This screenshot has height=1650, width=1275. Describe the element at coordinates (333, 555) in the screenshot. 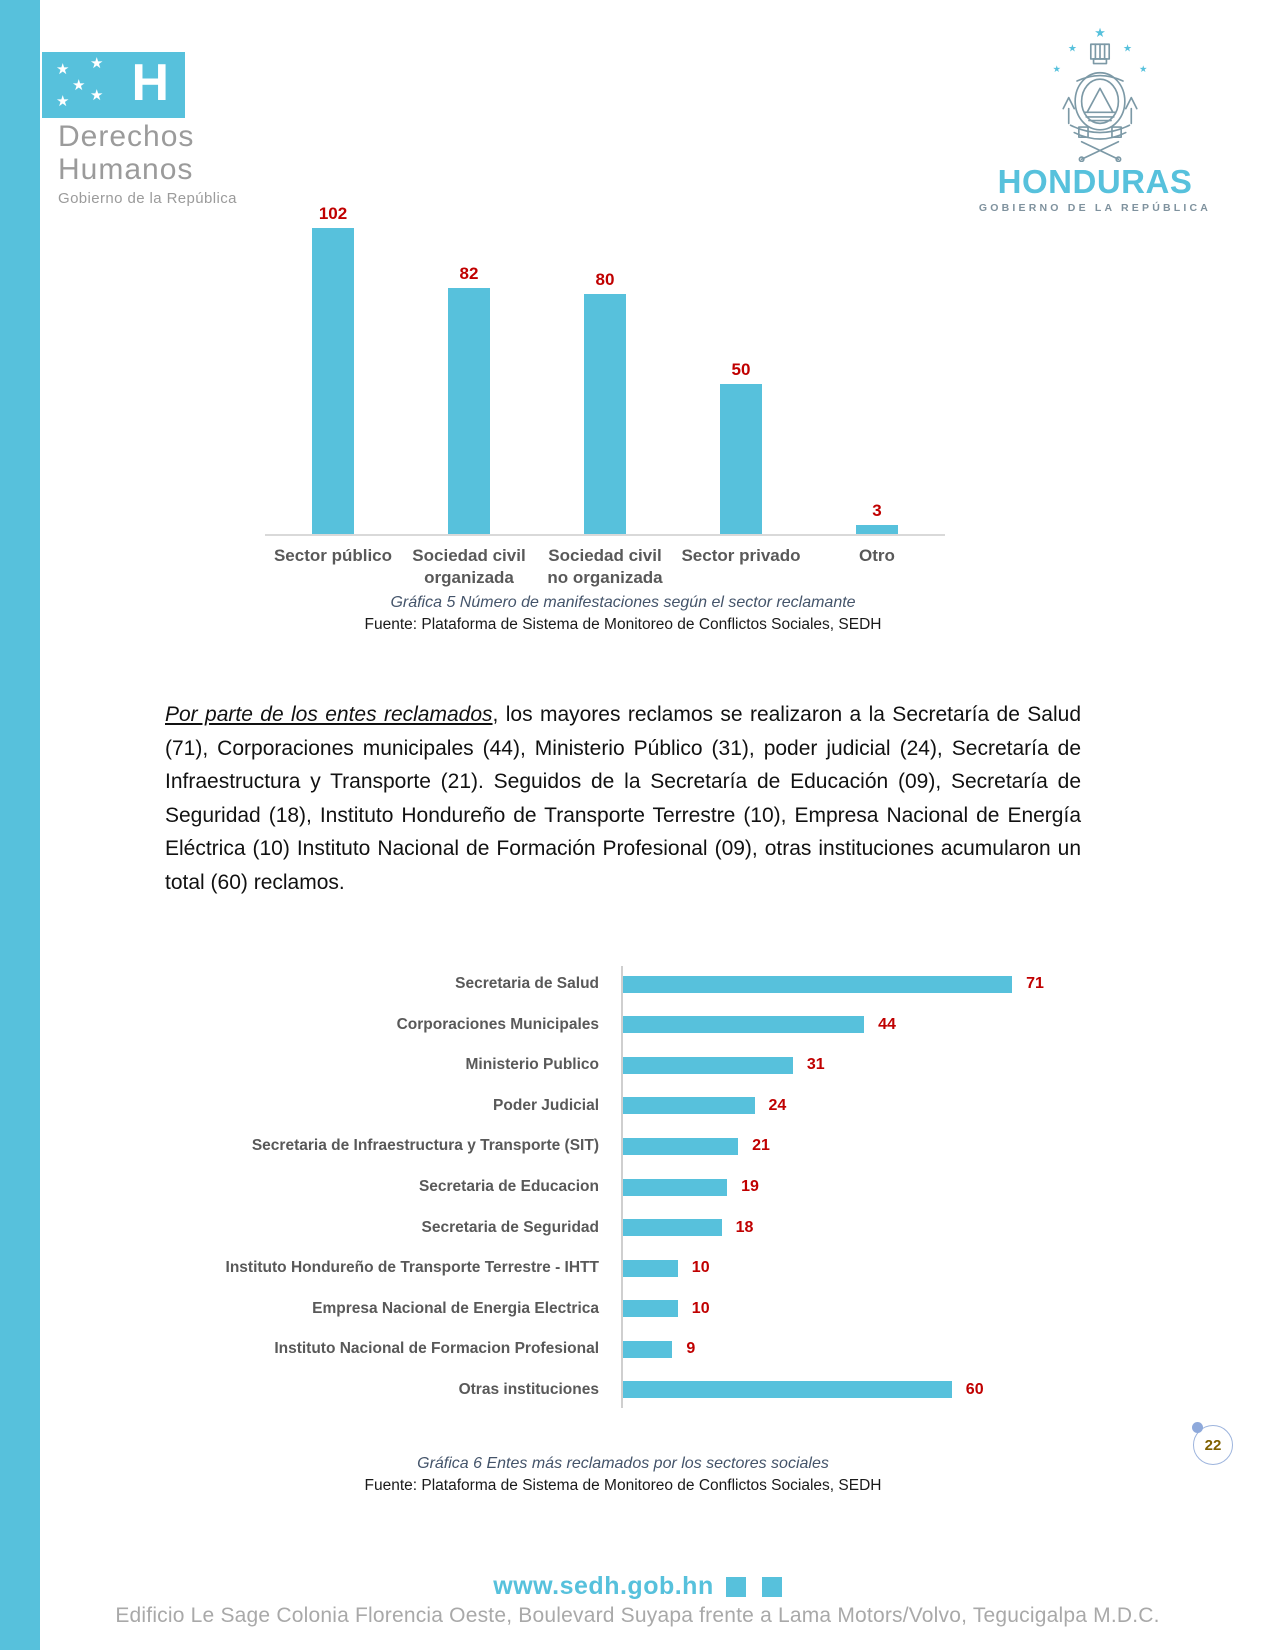

I see `chart1-category-label: Sector público` at that location.